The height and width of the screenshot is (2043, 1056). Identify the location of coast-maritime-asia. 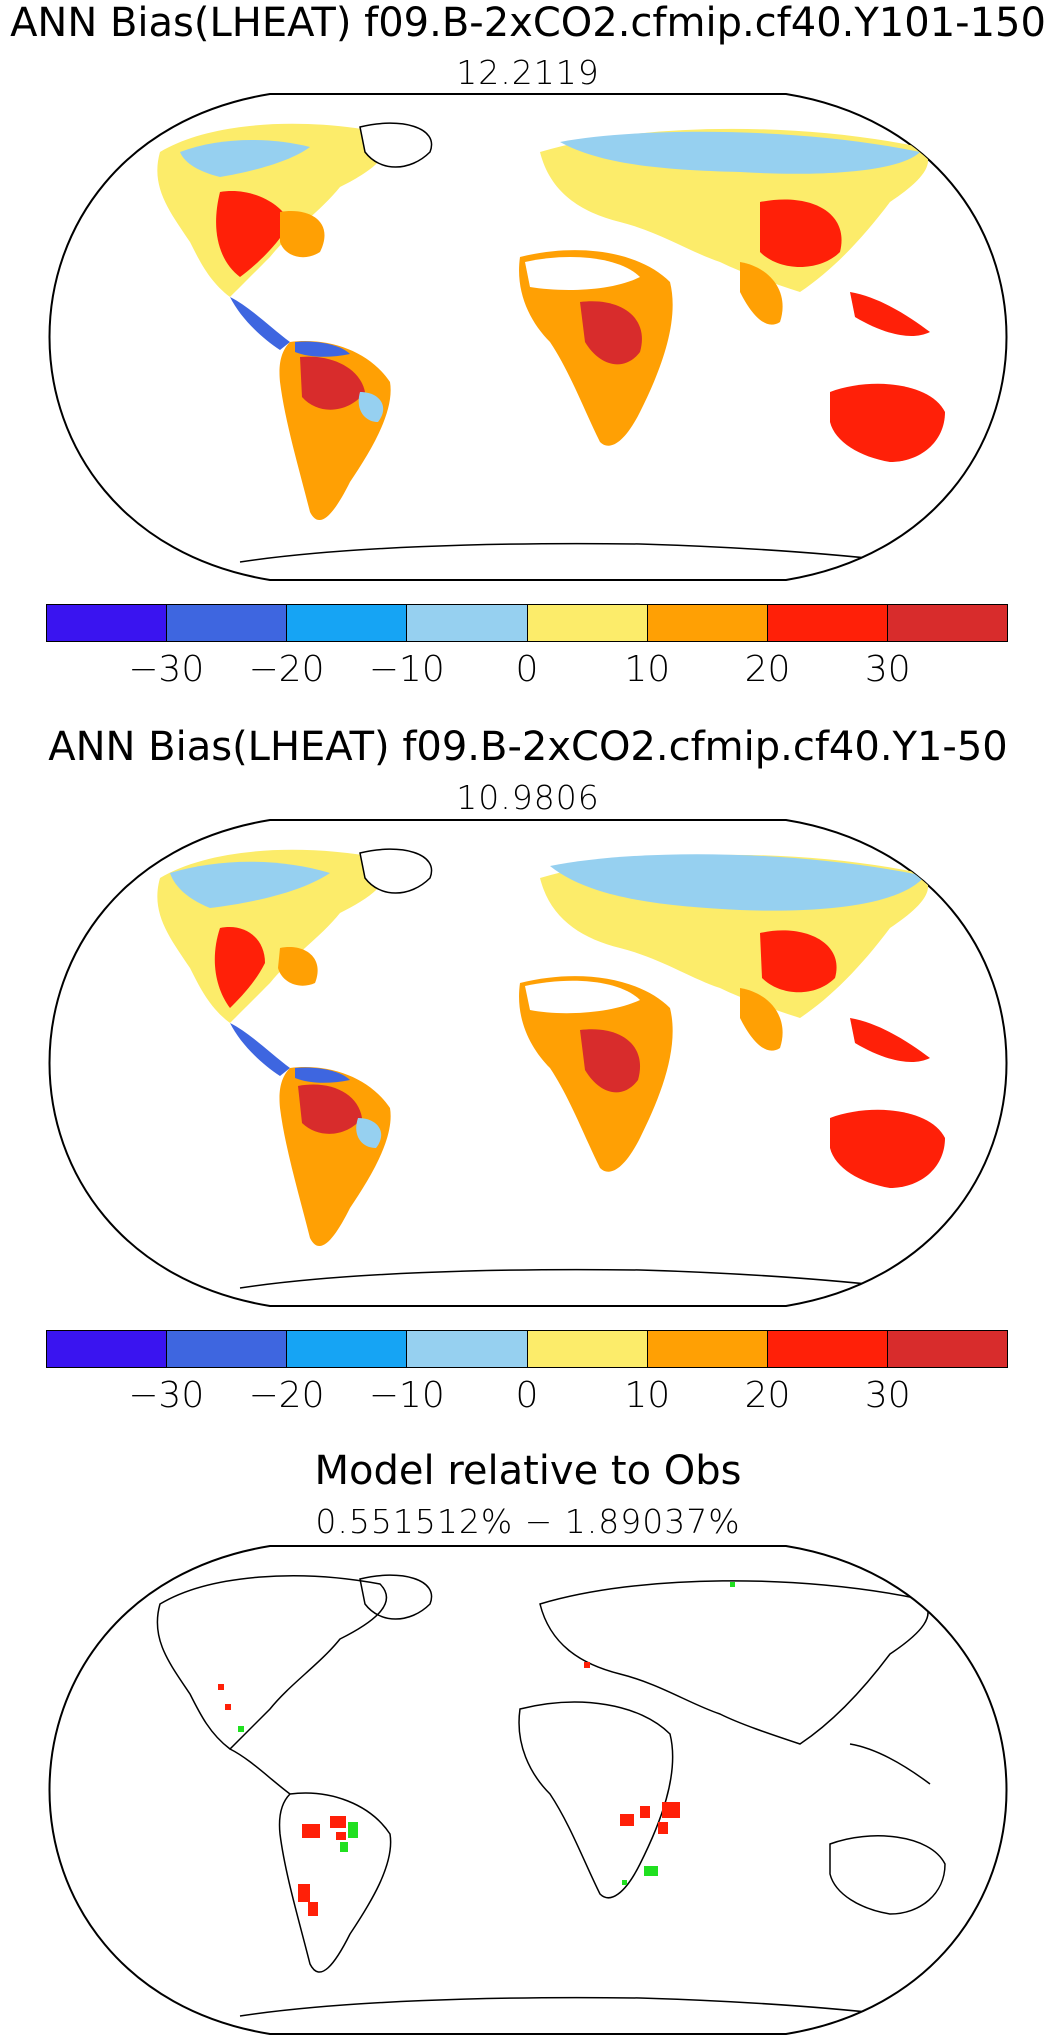
(890, 1764).